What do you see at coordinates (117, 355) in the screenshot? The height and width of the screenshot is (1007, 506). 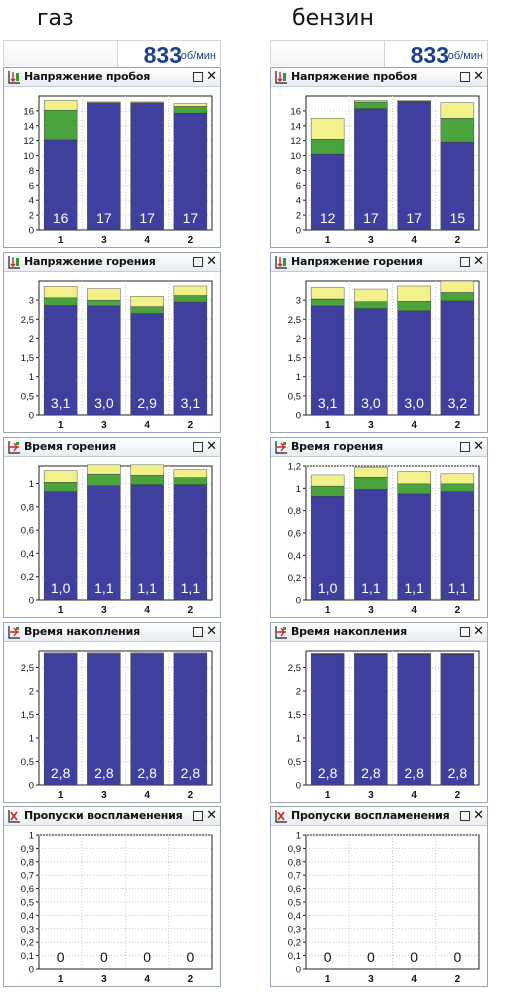 I see `chart-svg: 0 0,5 1 1,5 2 2,5 3 3,1 1 3,0 3 2,9 4 3,1 2` at bounding box center [117, 355].